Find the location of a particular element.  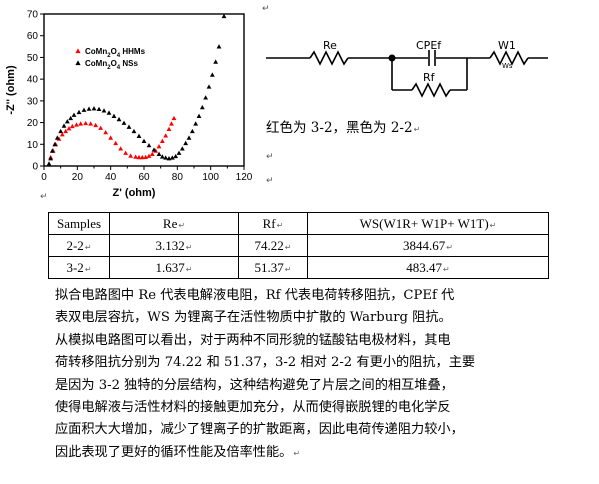

y-tick-label: 60 is located at coordinates (33, 36).